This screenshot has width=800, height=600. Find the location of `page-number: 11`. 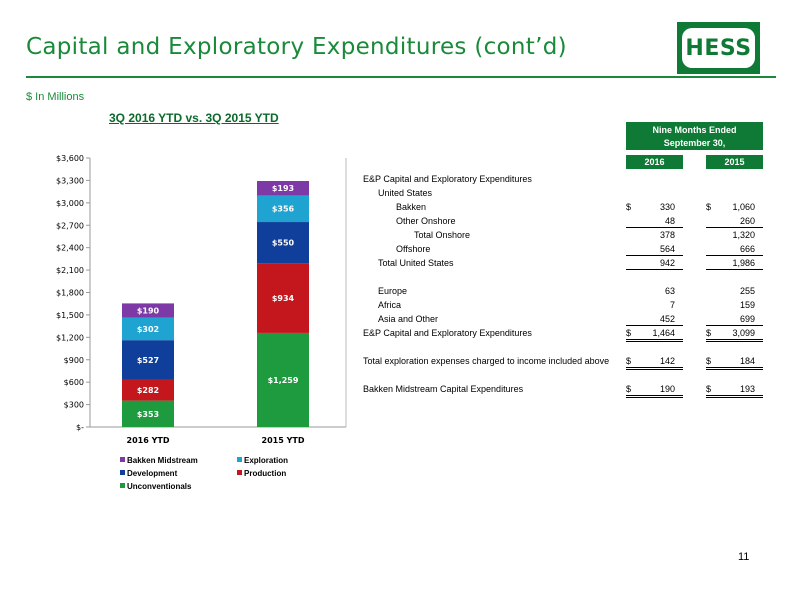

page-number: 11 is located at coordinates (744, 557).